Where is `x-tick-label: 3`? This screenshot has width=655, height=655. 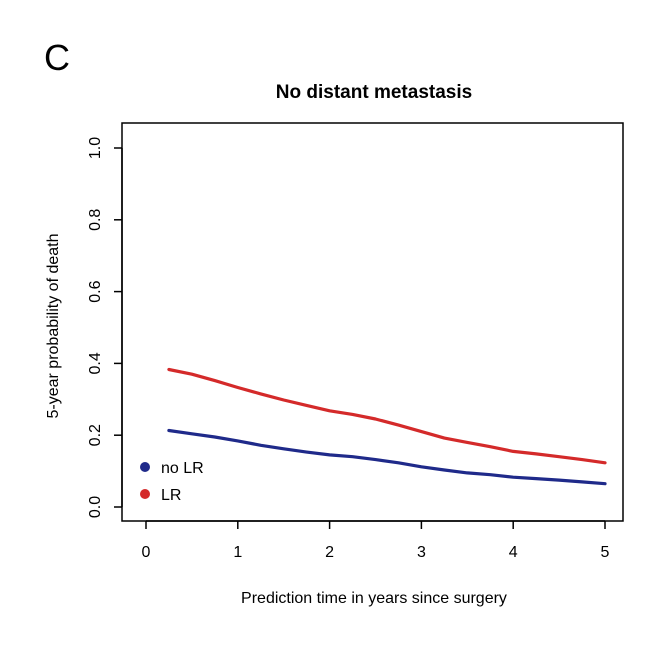
x-tick-label: 3 is located at coordinates (421, 552).